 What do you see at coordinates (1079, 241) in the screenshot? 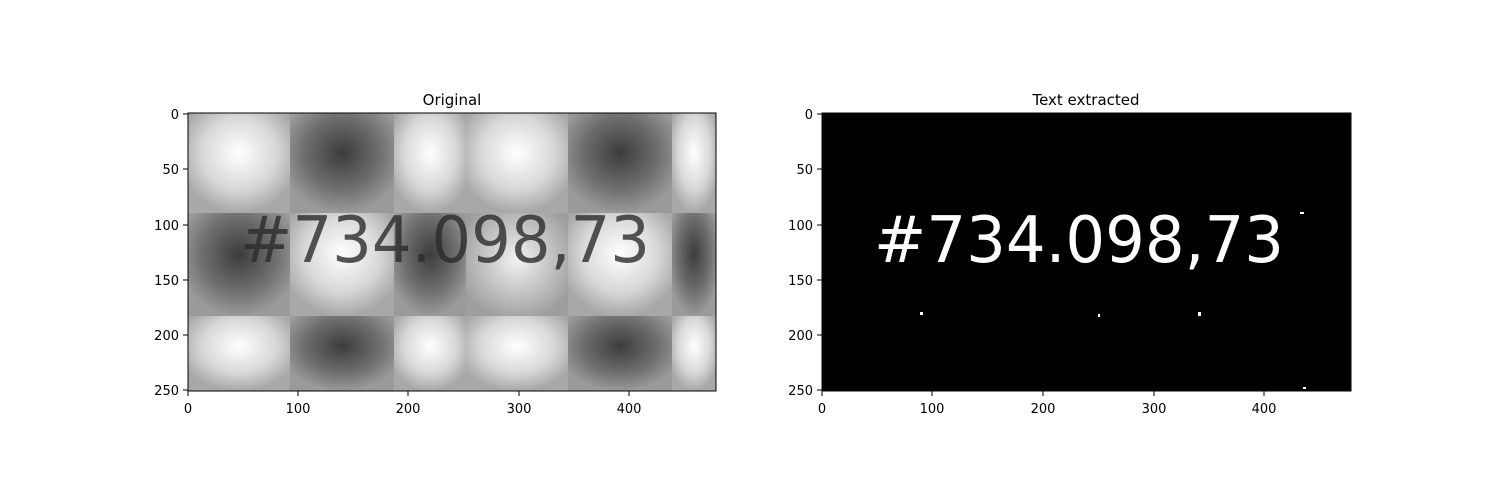
I see `extracted-number: #734.098,73` at bounding box center [1079, 241].